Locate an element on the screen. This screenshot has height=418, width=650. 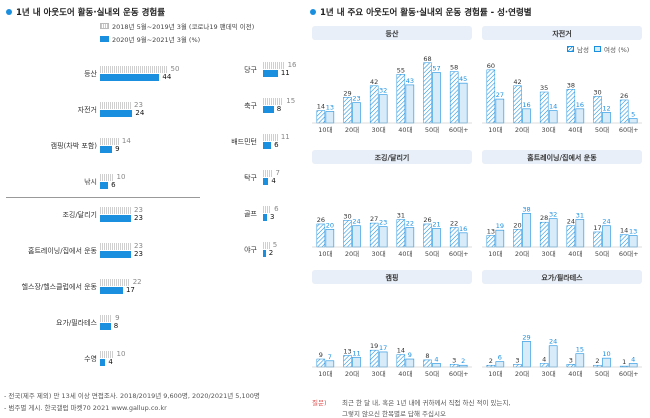
bar-new-value: 4 is located at coordinates (110, 362).